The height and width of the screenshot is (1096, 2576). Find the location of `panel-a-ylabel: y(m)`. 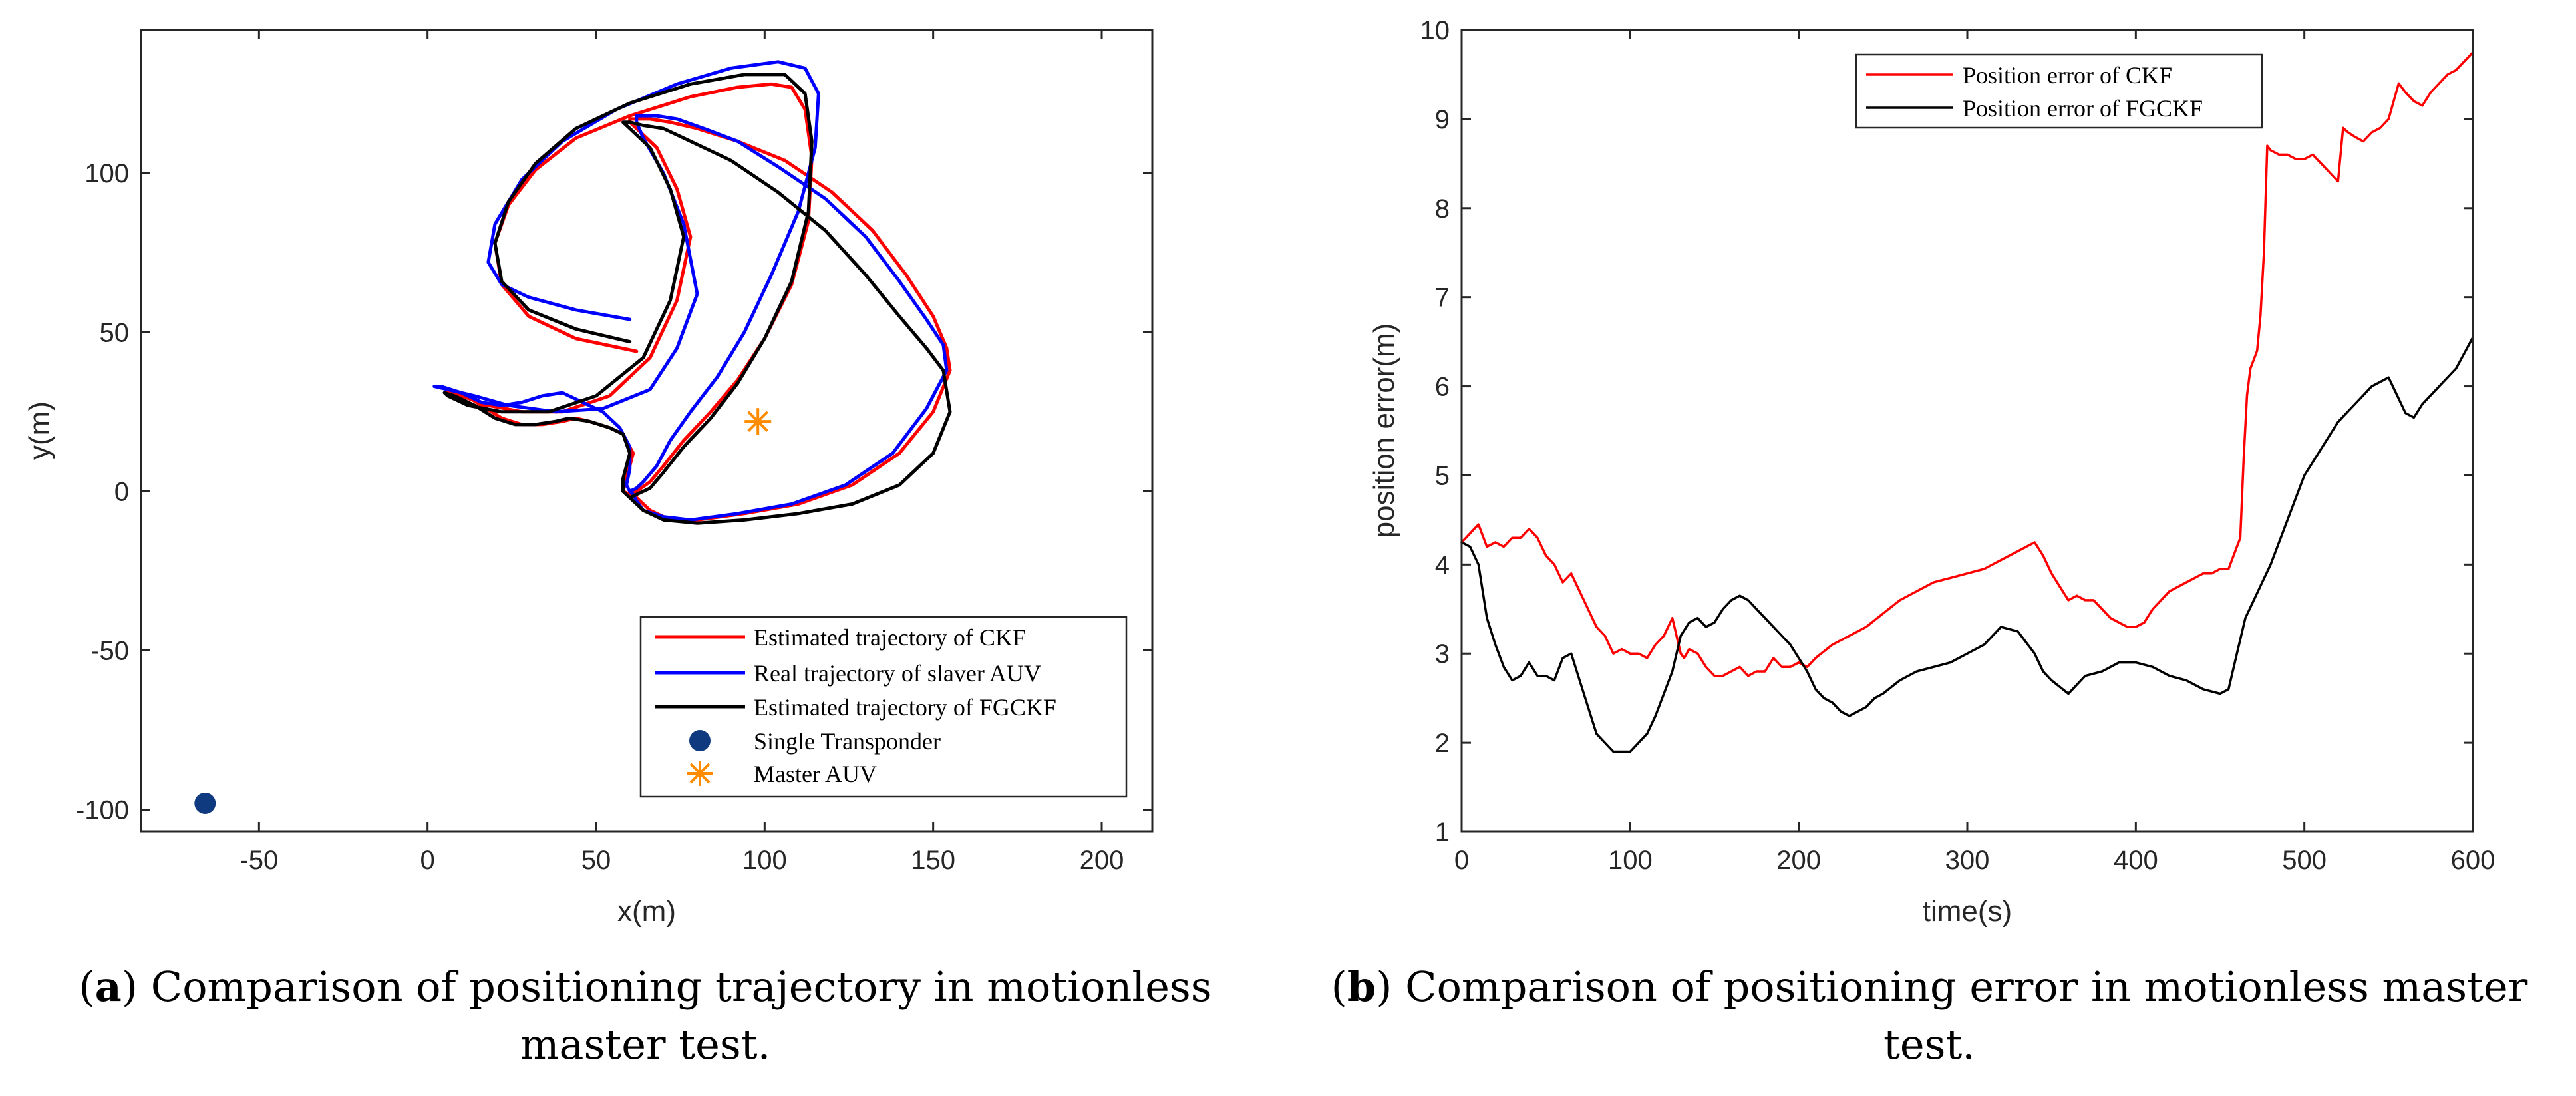

panel-a-ylabel: y(m) is located at coordinates (39, 430).